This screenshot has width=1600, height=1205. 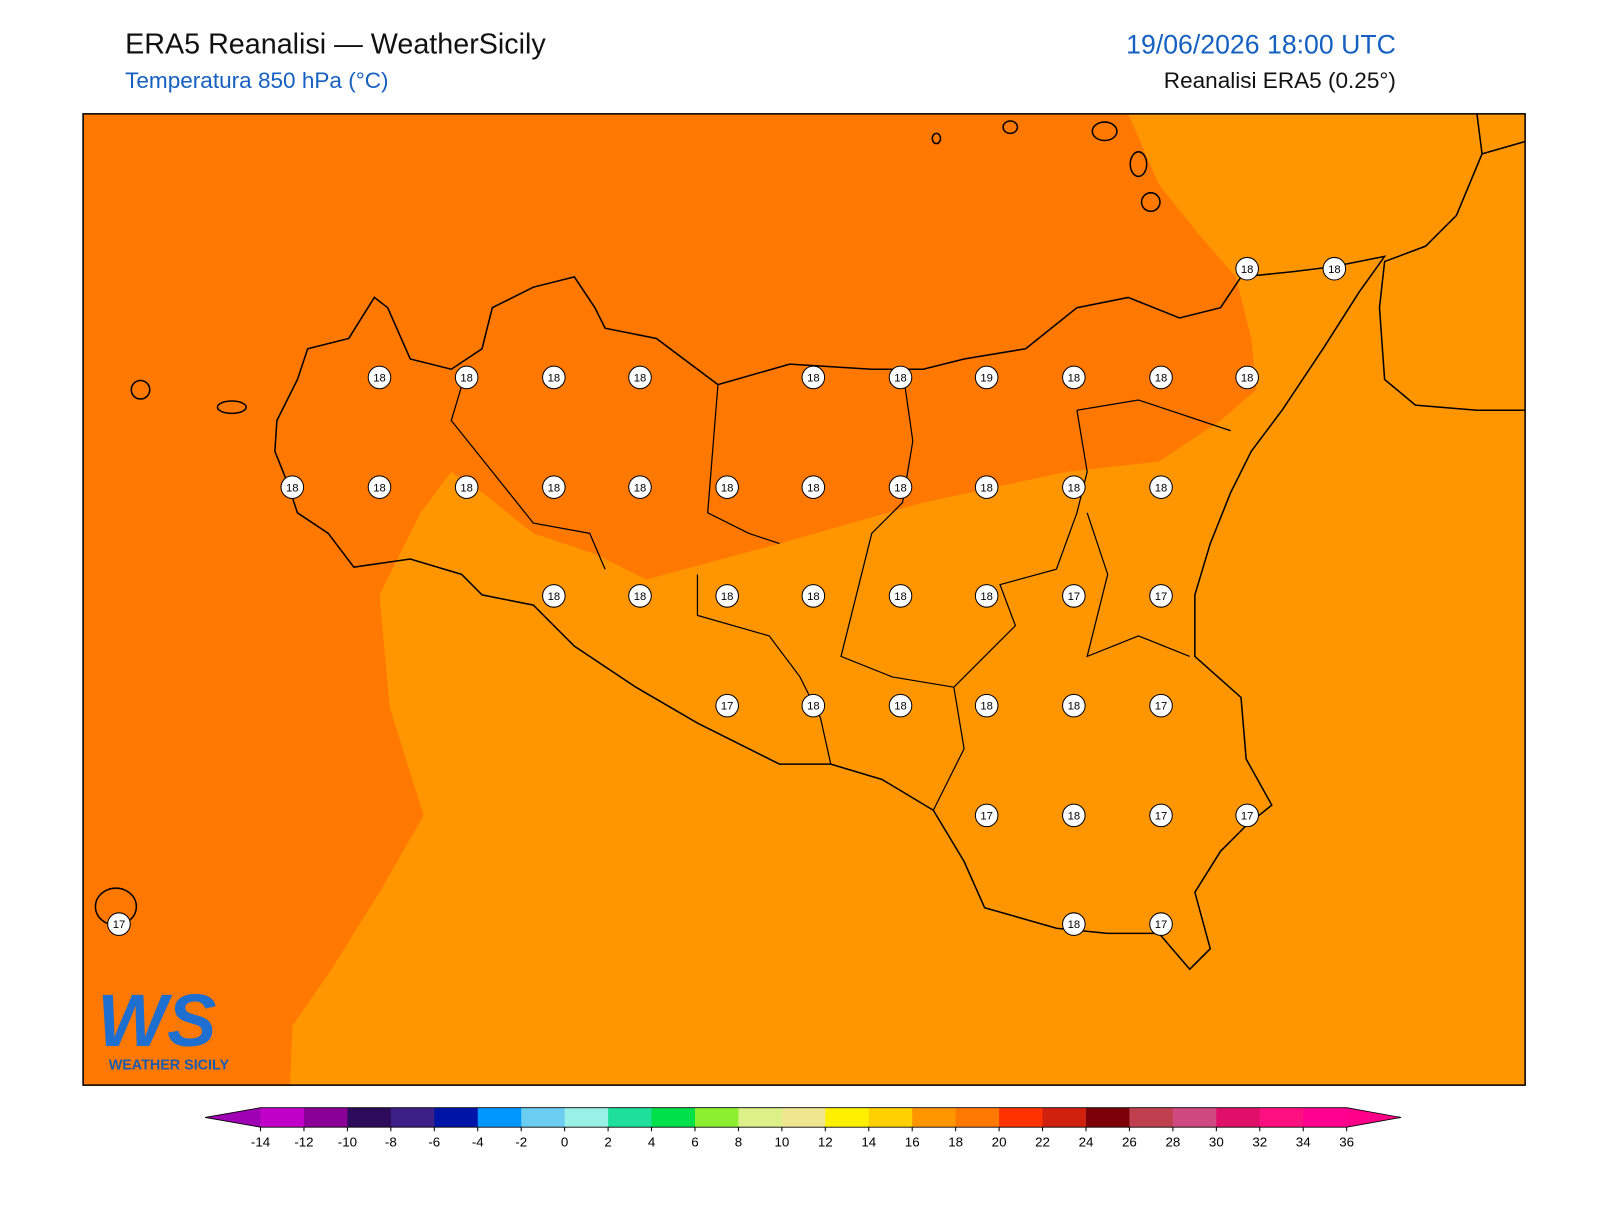 I want to click on colorbar-tick-label: 4, so click(x=652, y=1142).